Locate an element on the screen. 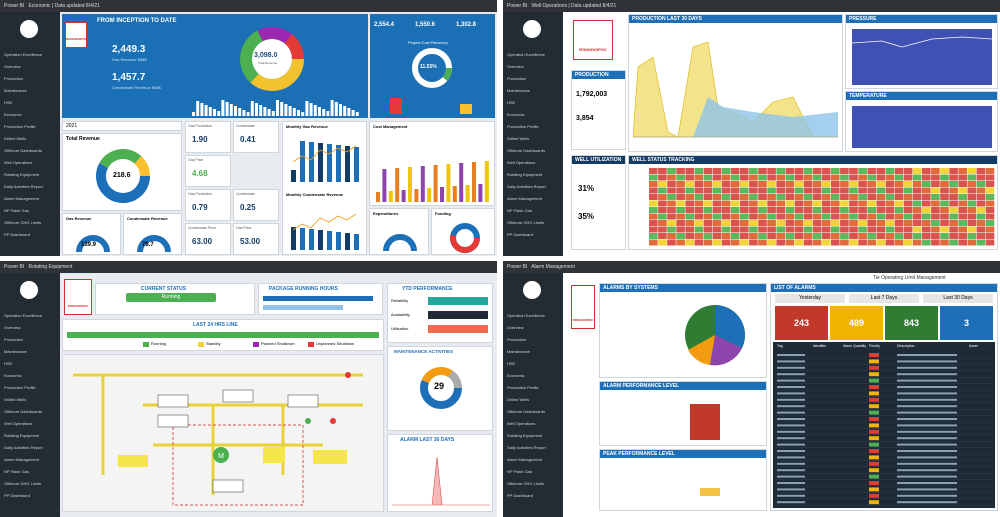  box-title: PRODUCTION LAST 30 DAYS is located at coordinates (735, 19).